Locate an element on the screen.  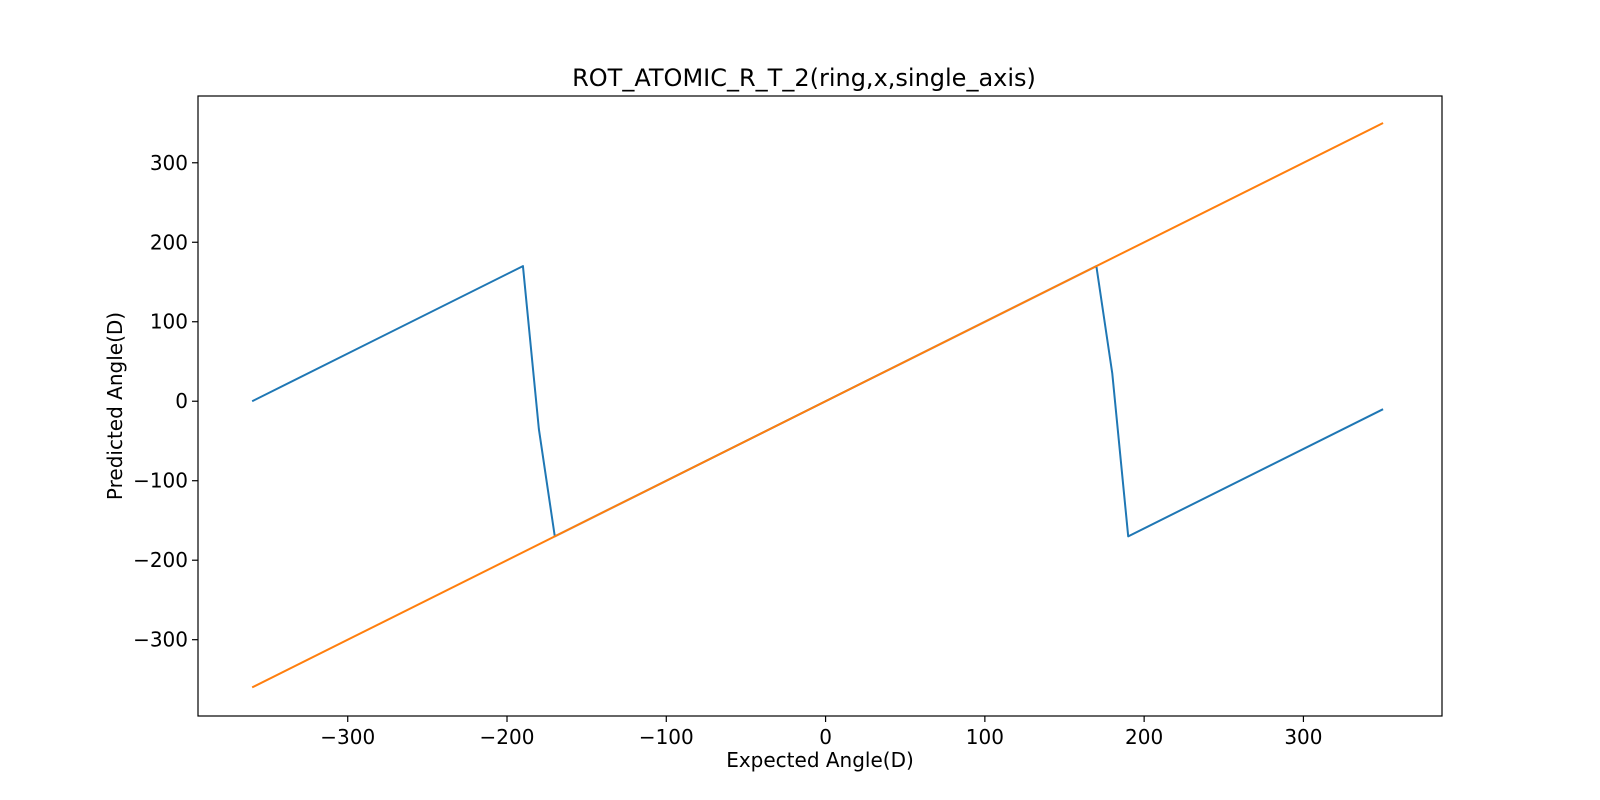
y-tick-label: 300 is located at coordinates (169, 163).